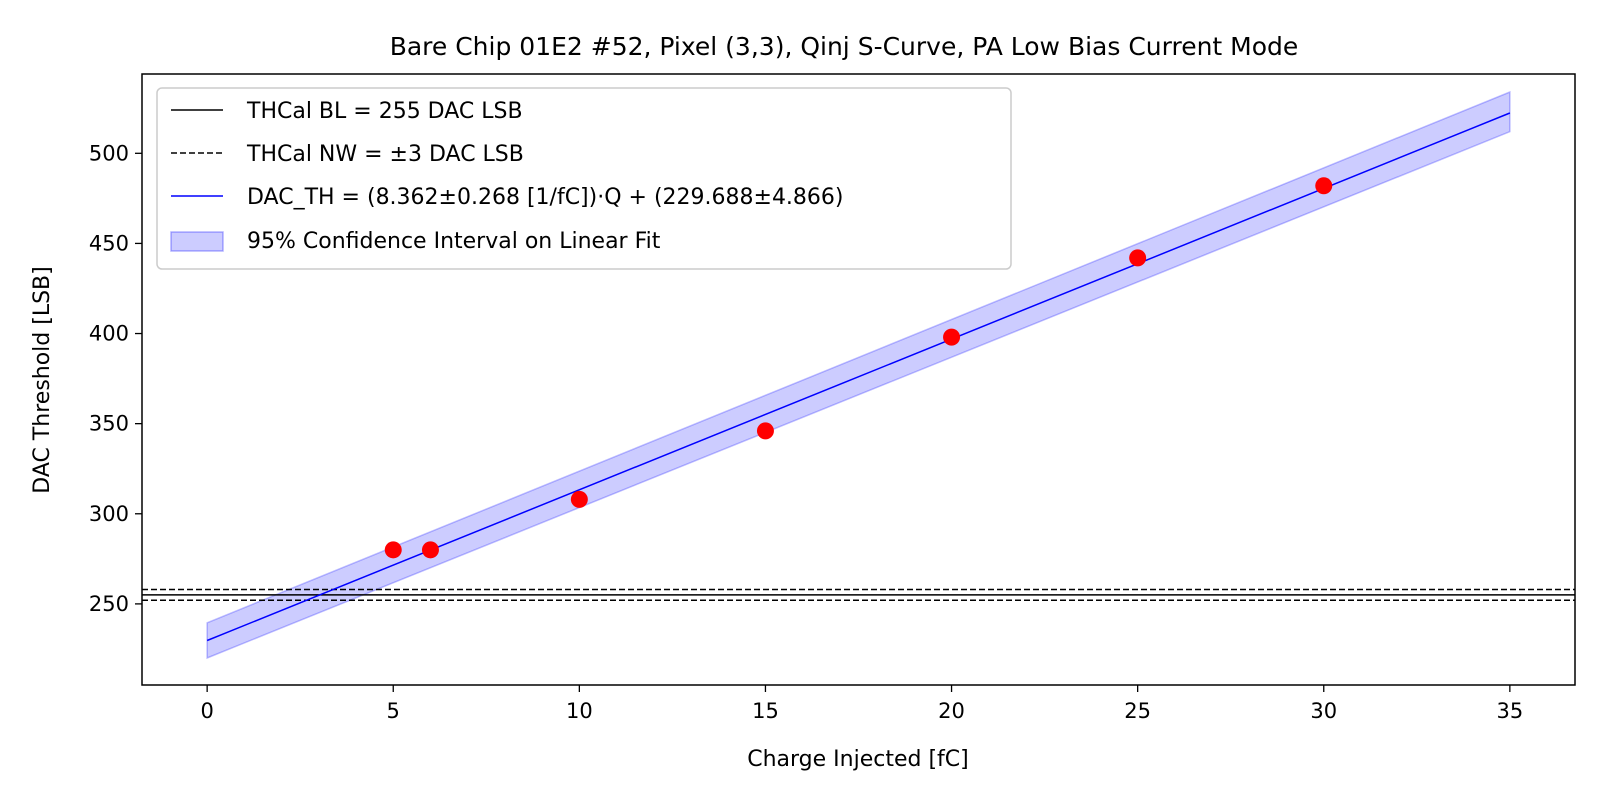  I want to click on x-tick-label: 25, so click(1137, 711).